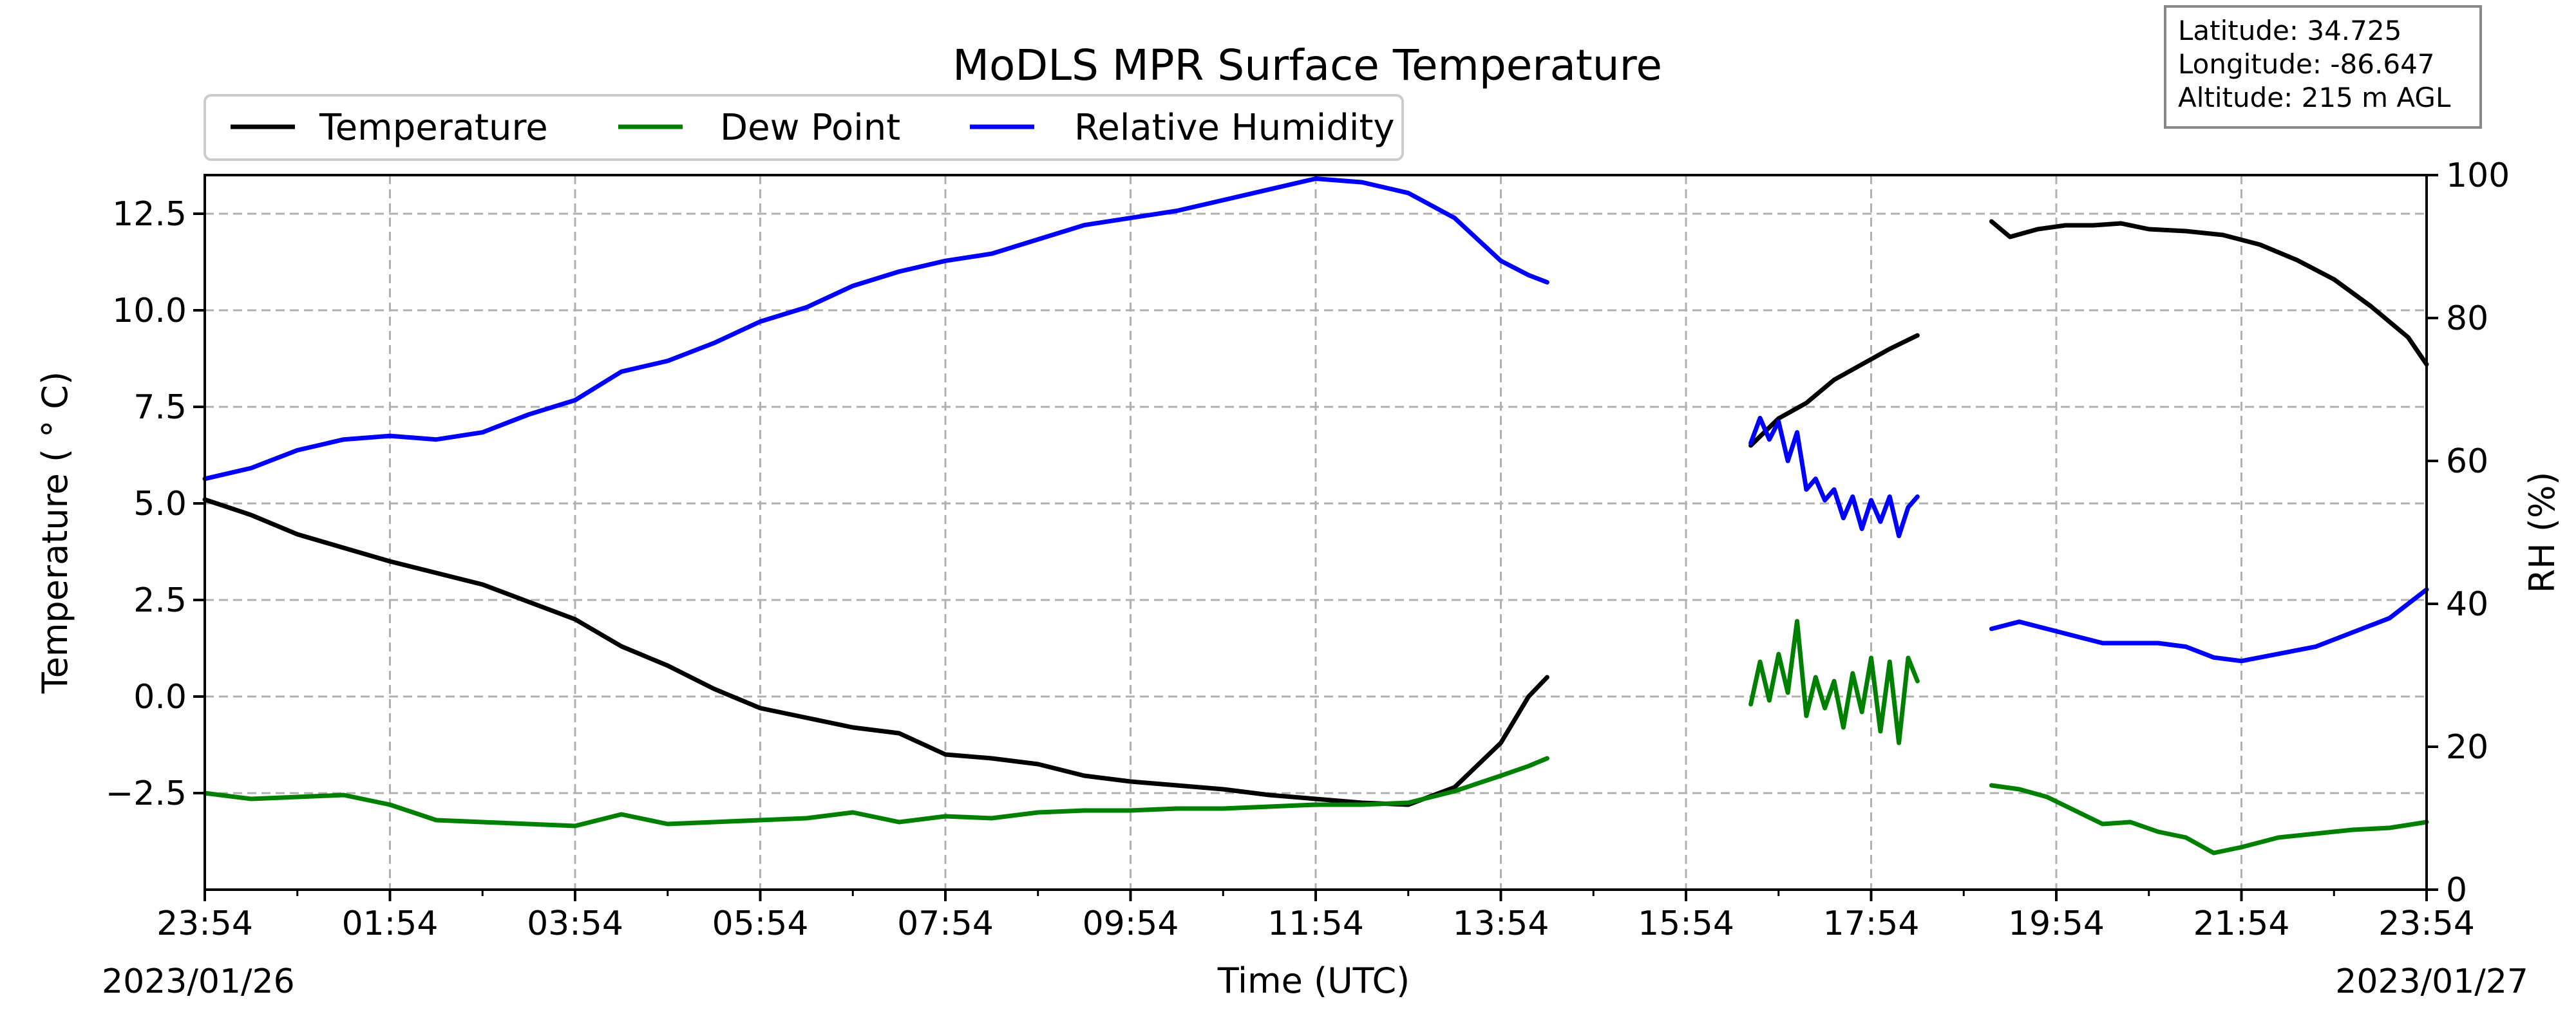 Image resolution: width=2576 pixels, height=1030 pixels. What do you see at coordinates (2306, 64) in the screenshot?
I see `info-longitude: Longitude: -86.647` at bounding box center [2306, 64].